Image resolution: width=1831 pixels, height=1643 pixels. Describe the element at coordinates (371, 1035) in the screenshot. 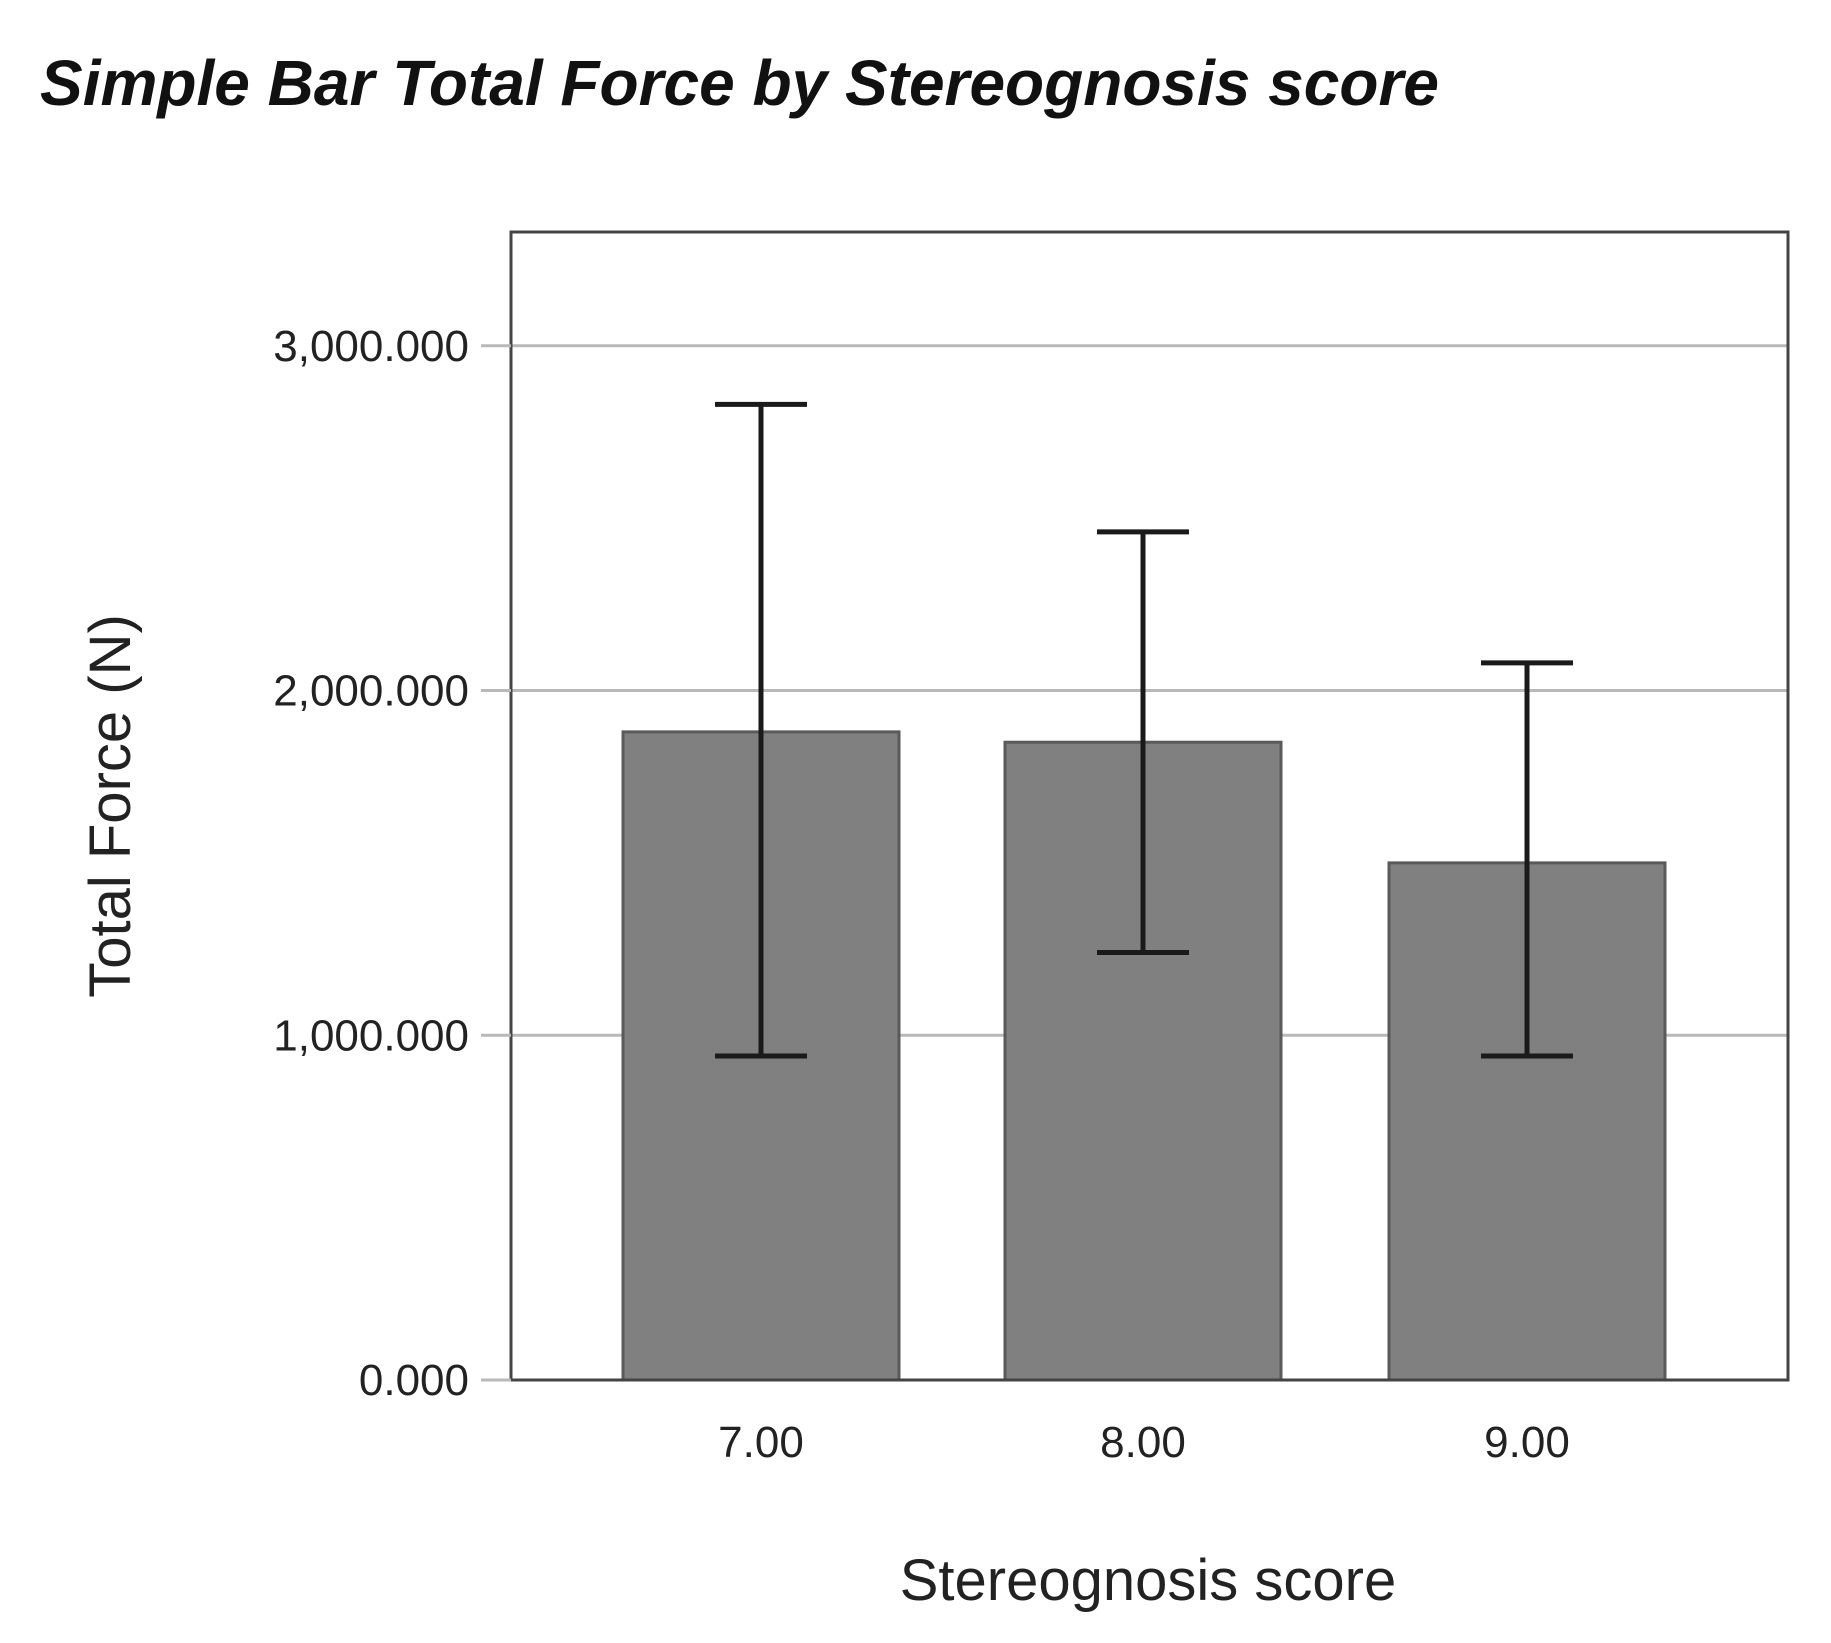

I see `y-tick-label: 1,000.000` at that location.